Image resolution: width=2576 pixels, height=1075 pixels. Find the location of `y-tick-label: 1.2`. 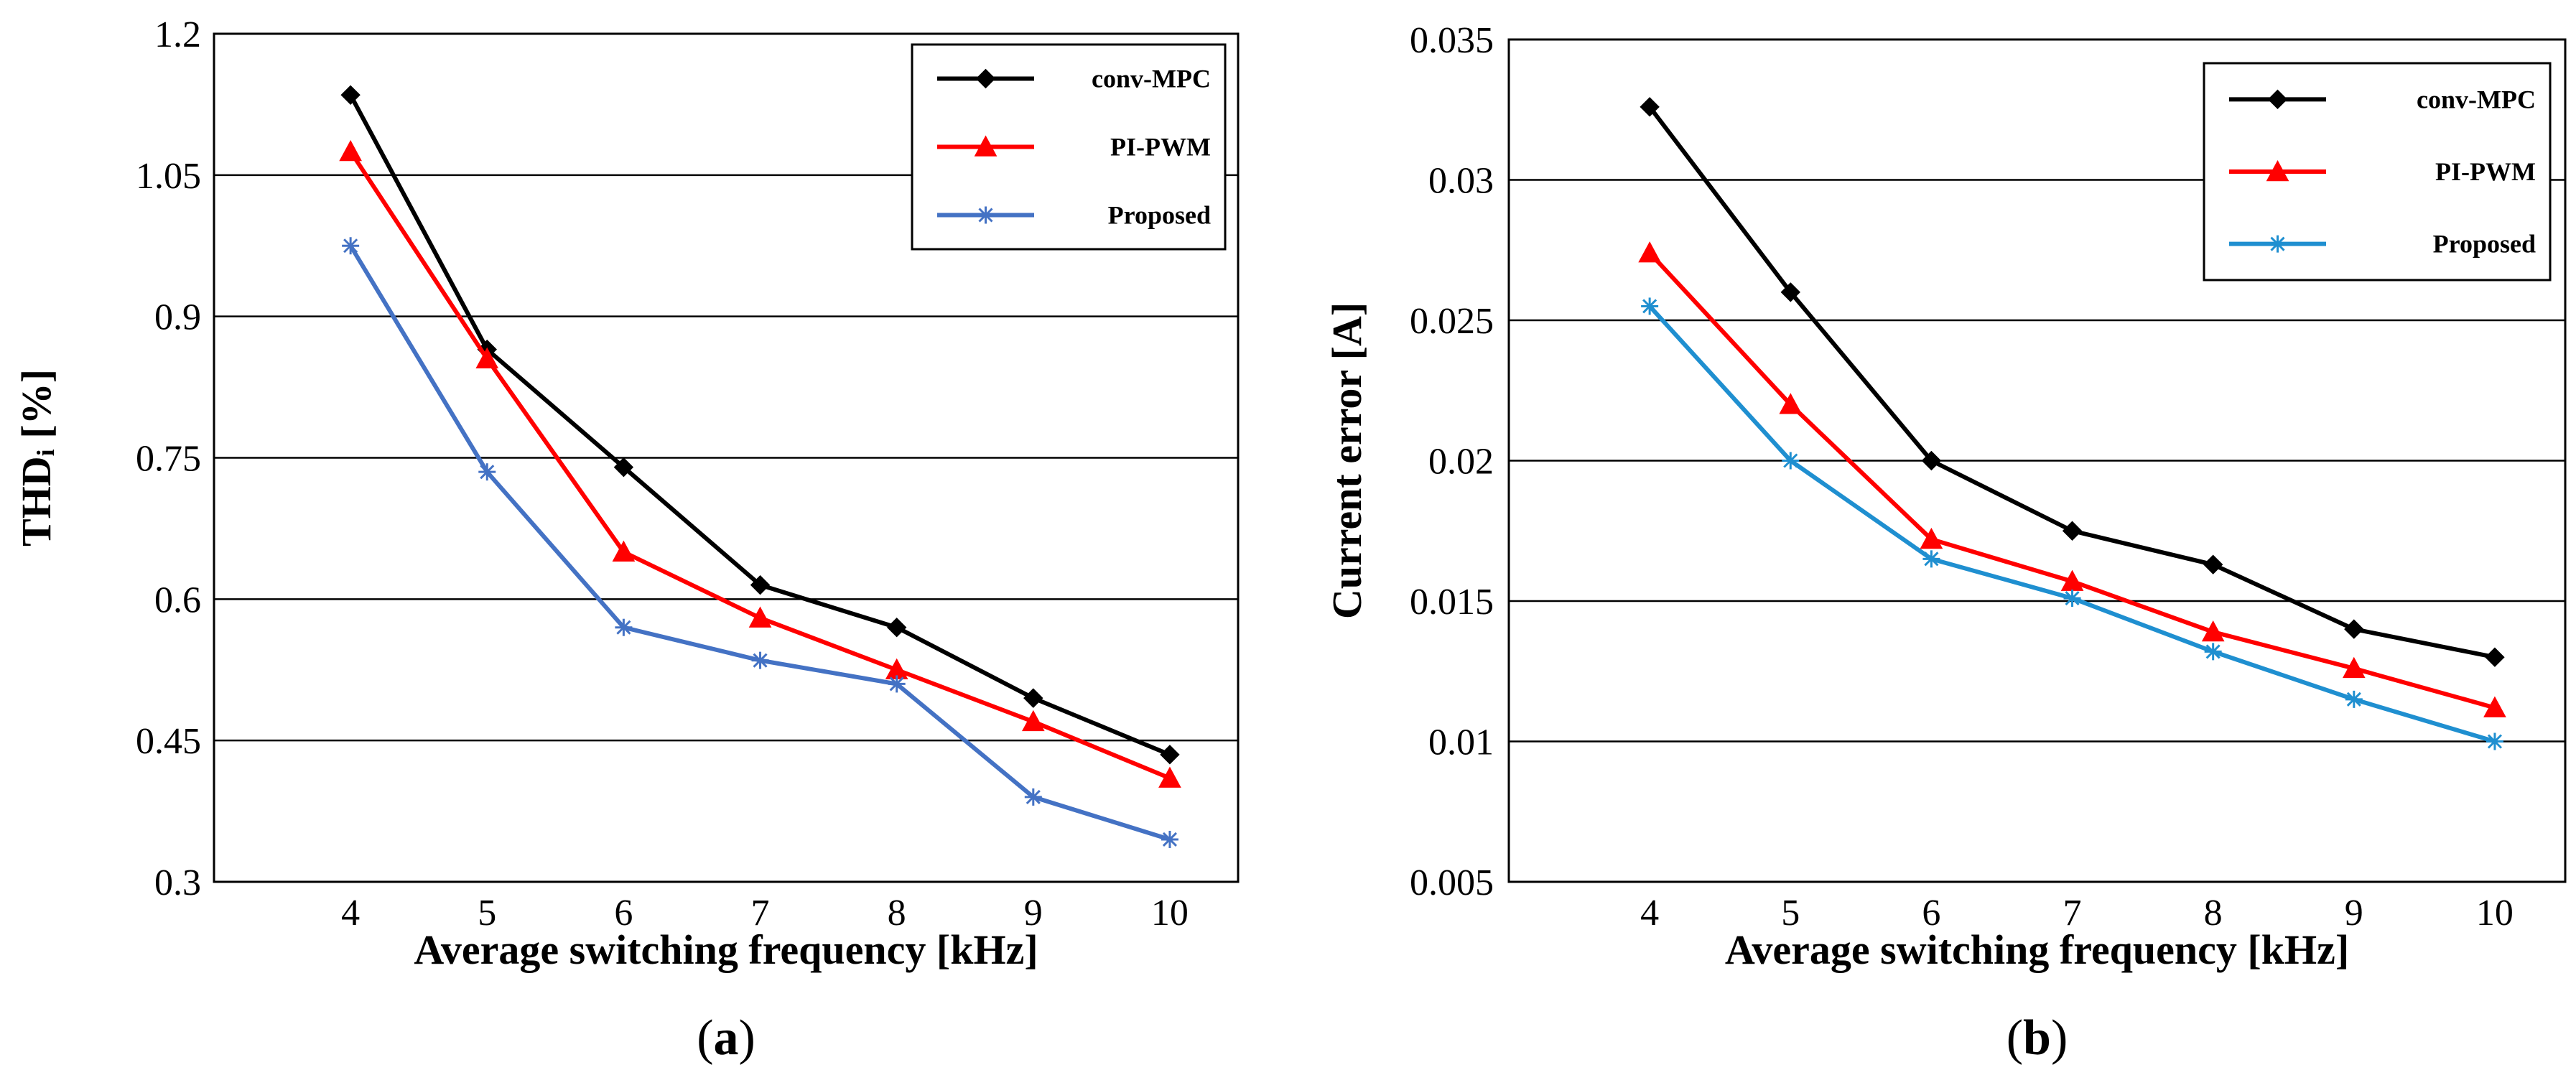

y-tick-label: 1.2 is located at coordinates (177, 34).